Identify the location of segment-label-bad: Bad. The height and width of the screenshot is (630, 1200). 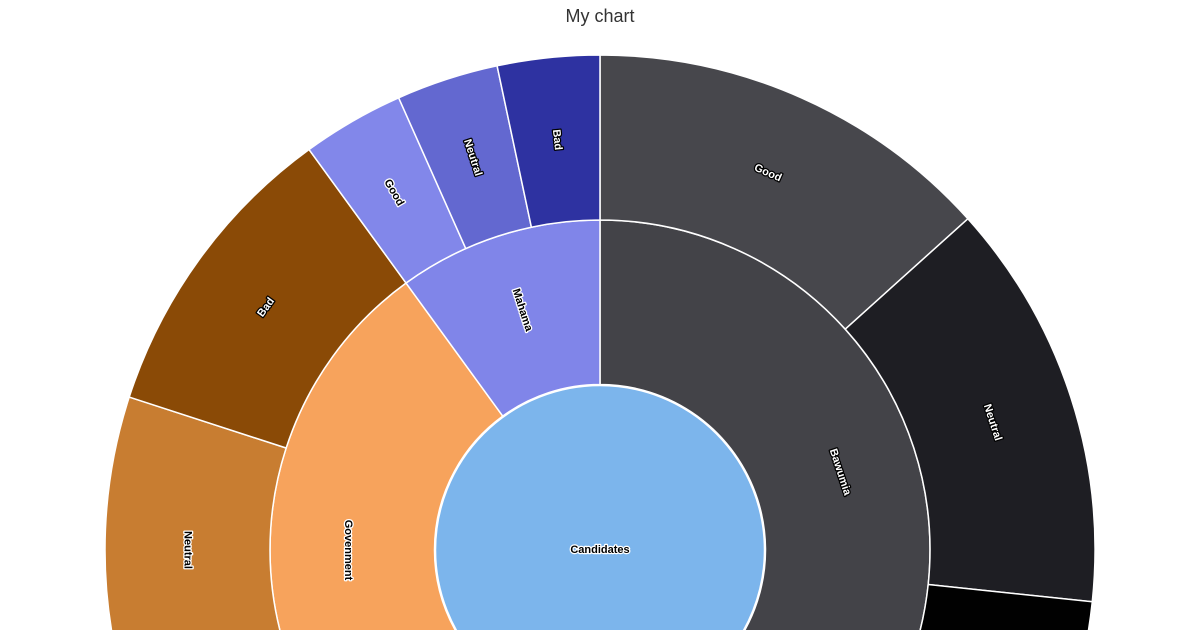
(557, 140).